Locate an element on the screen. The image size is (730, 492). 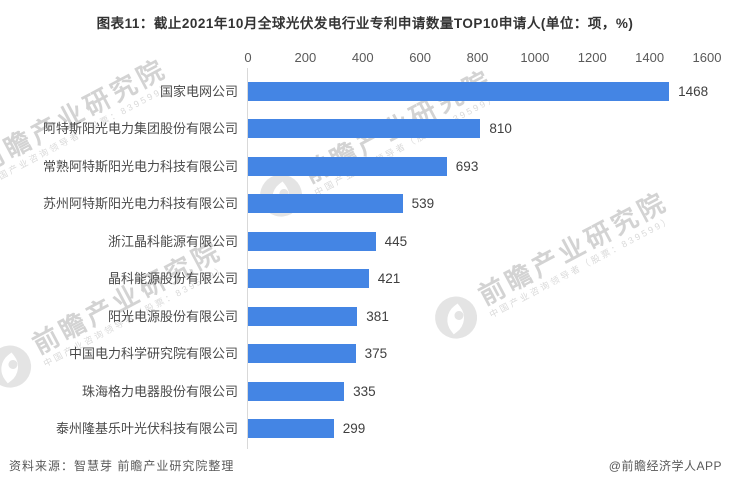
category-label: 晶科能源股份有限公司 is located at coordinates (172, 279).